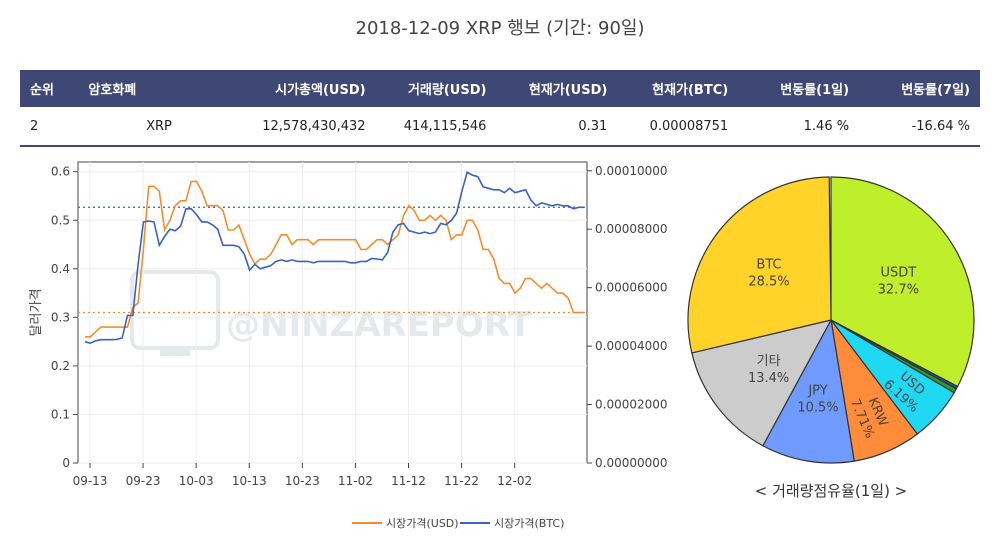  I want to click on y-tick-label: 0, so click(66, 463).